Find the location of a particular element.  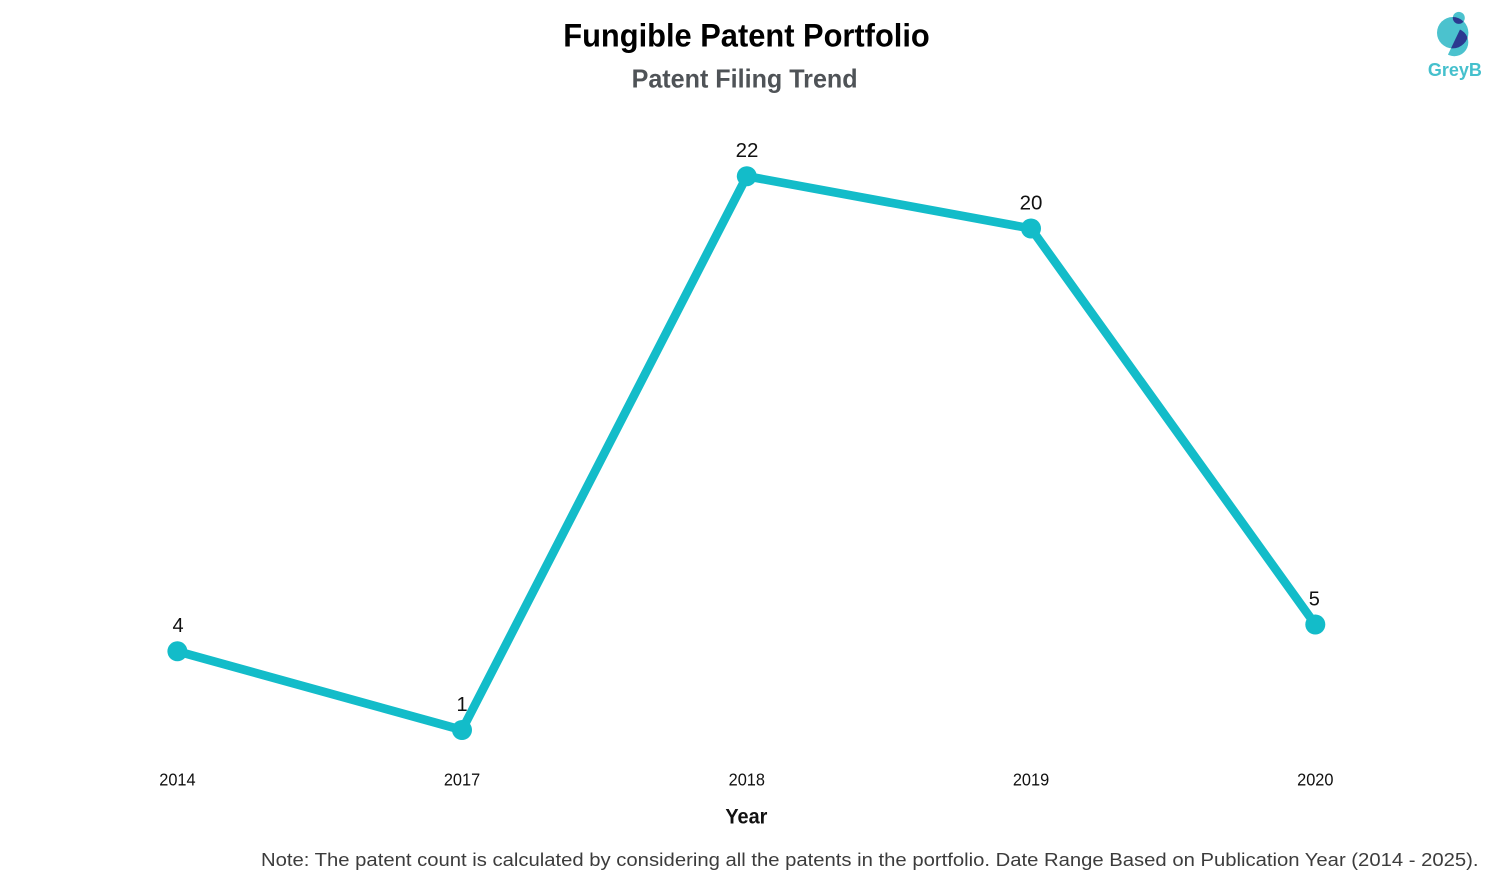

svg-text: 2014 is located at coordinates (177, 779).